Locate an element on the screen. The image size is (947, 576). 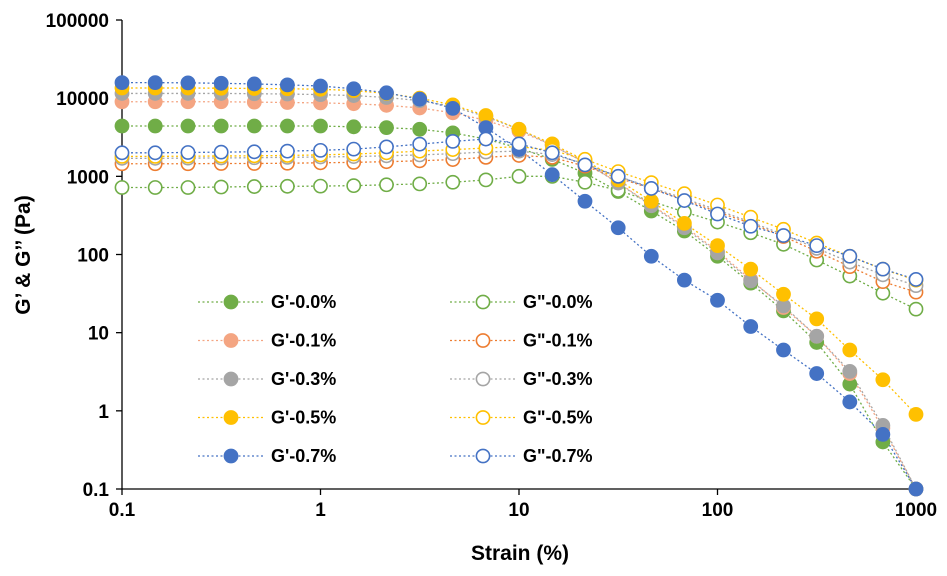
legend-item: G'-0.1% is located at coordinates (267, 341).